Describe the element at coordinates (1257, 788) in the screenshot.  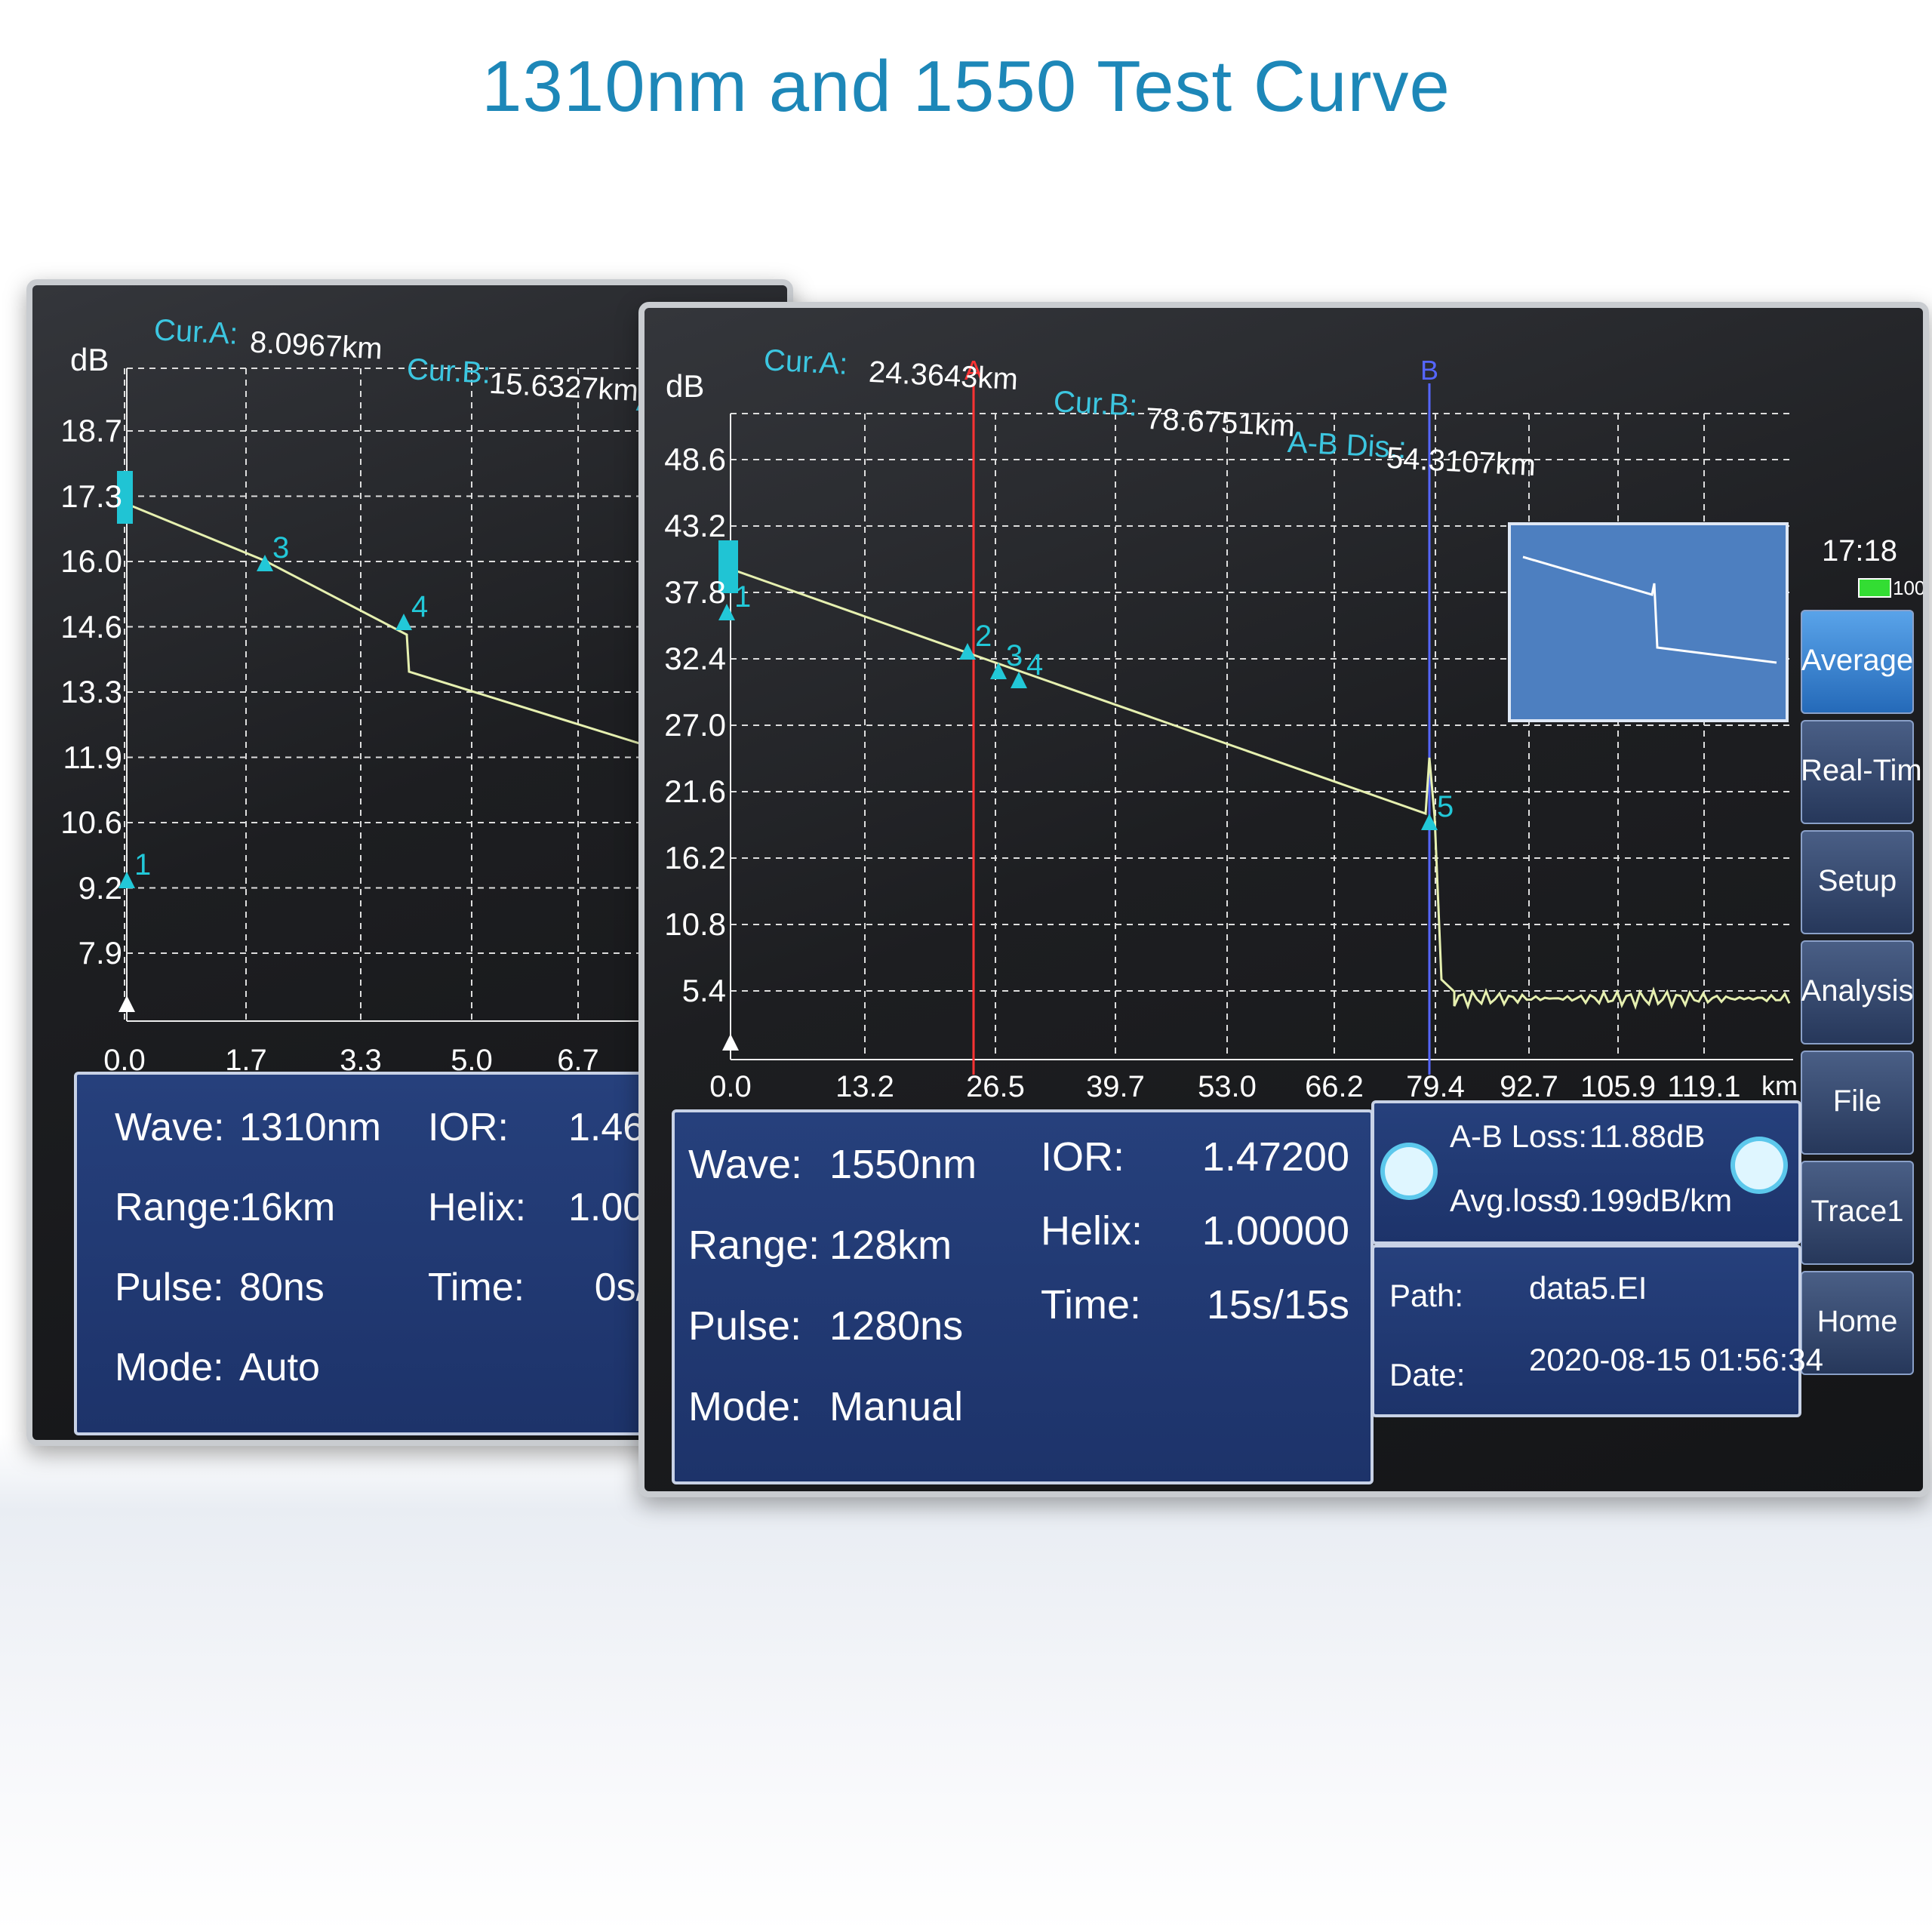
I see `trace` at that location.